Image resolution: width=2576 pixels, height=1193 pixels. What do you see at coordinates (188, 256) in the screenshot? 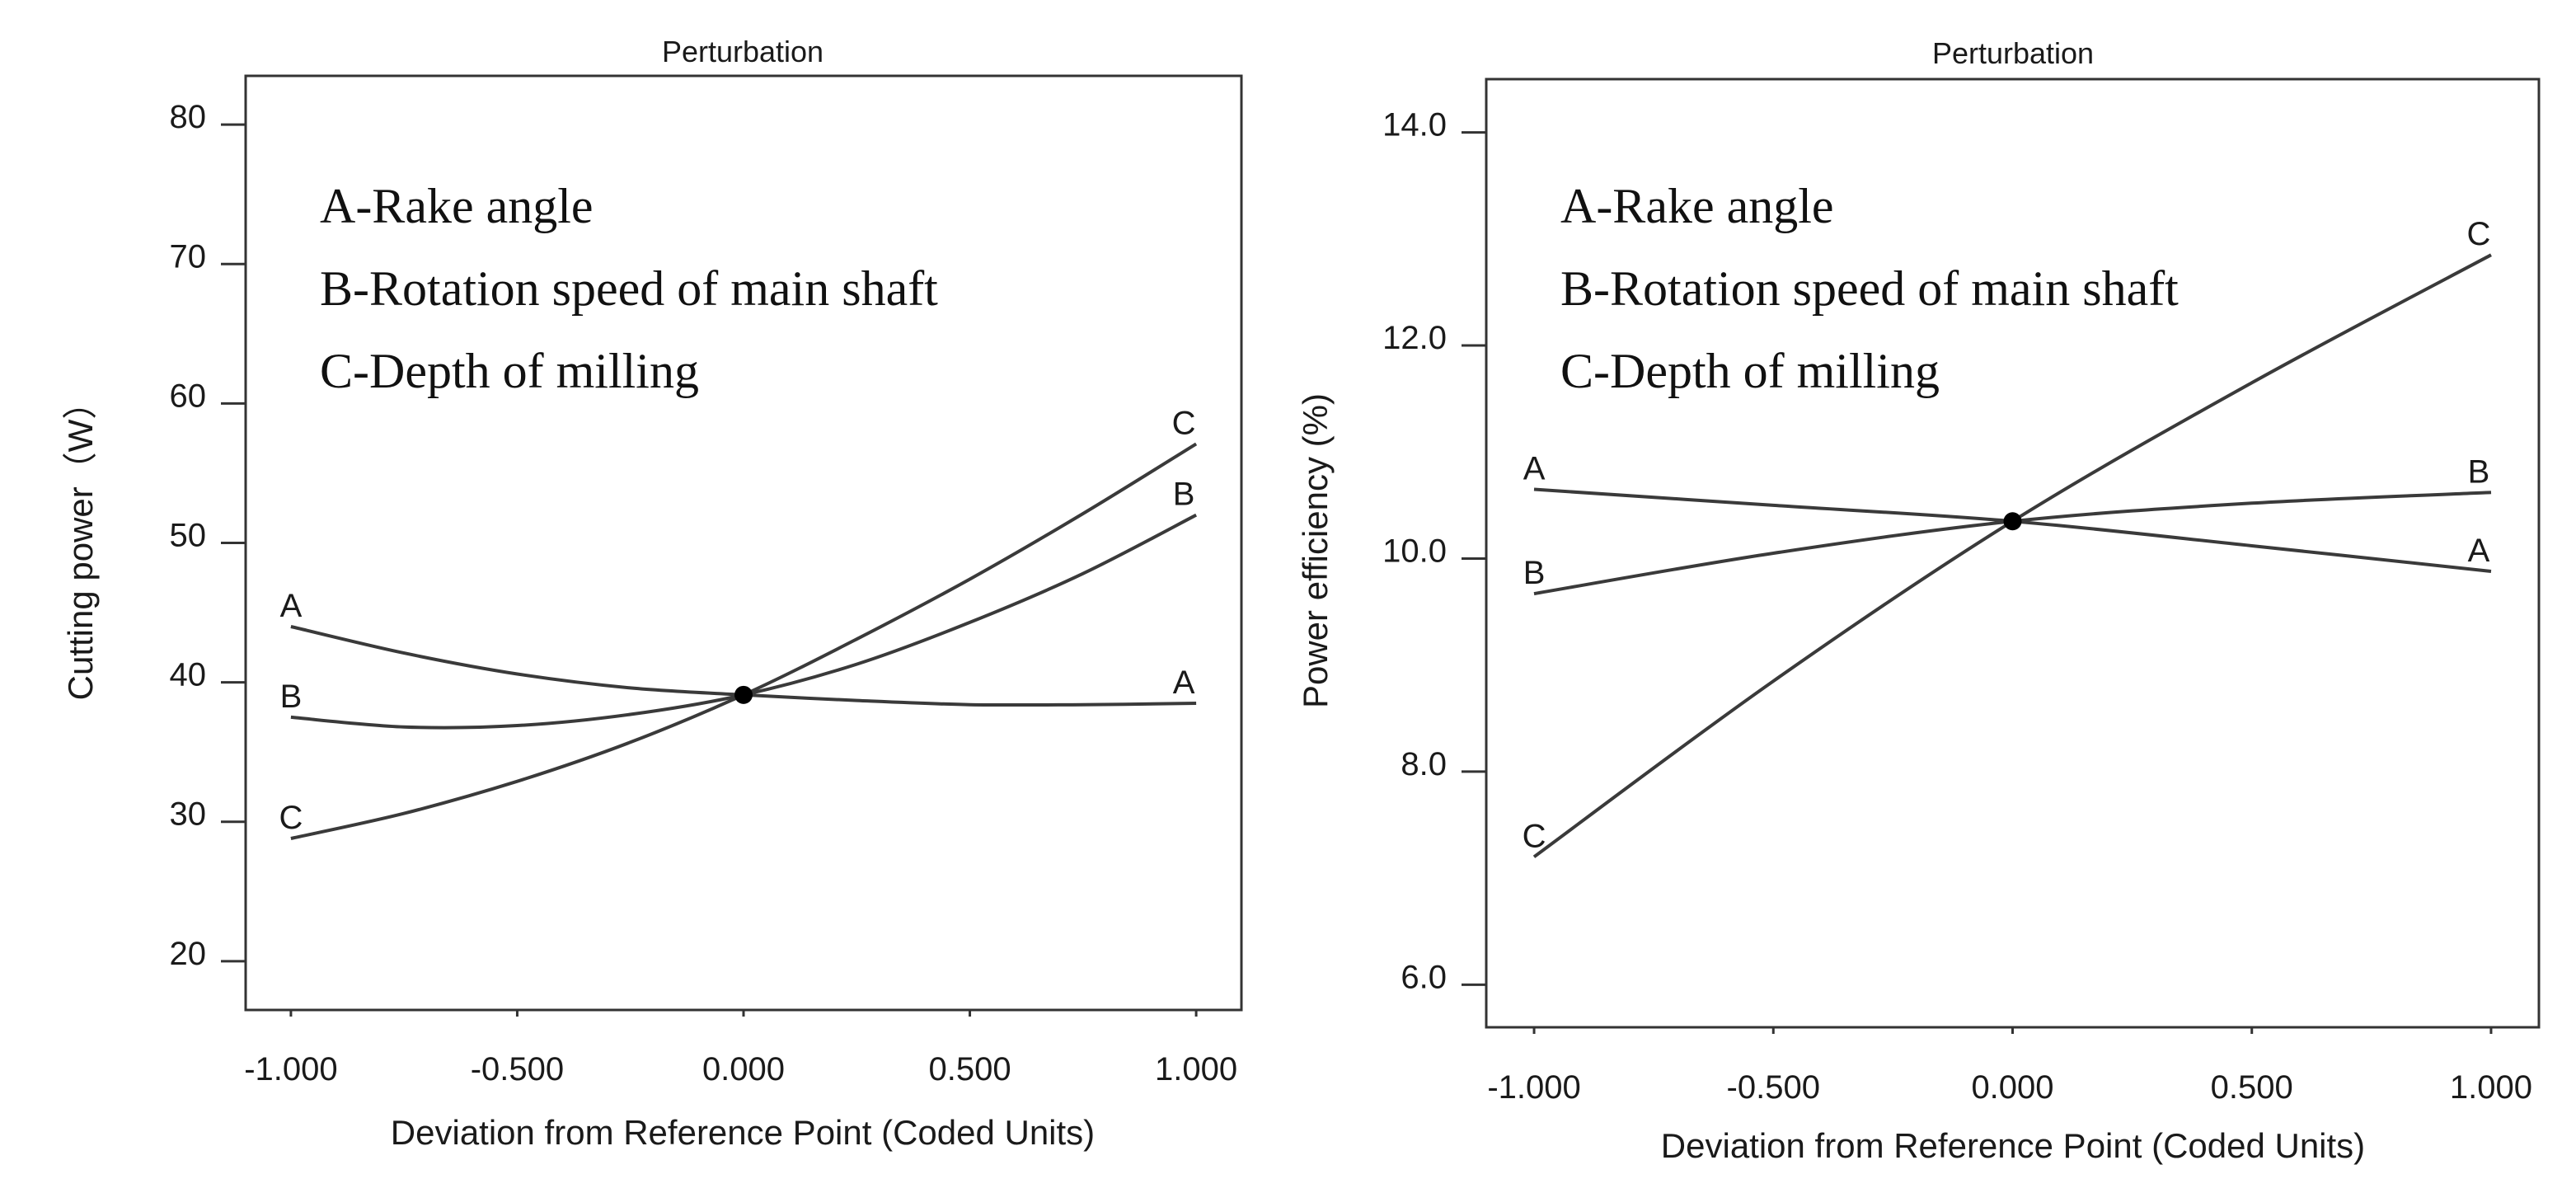
I see `y-tick-label: 70` at bounding box center [188, 256].